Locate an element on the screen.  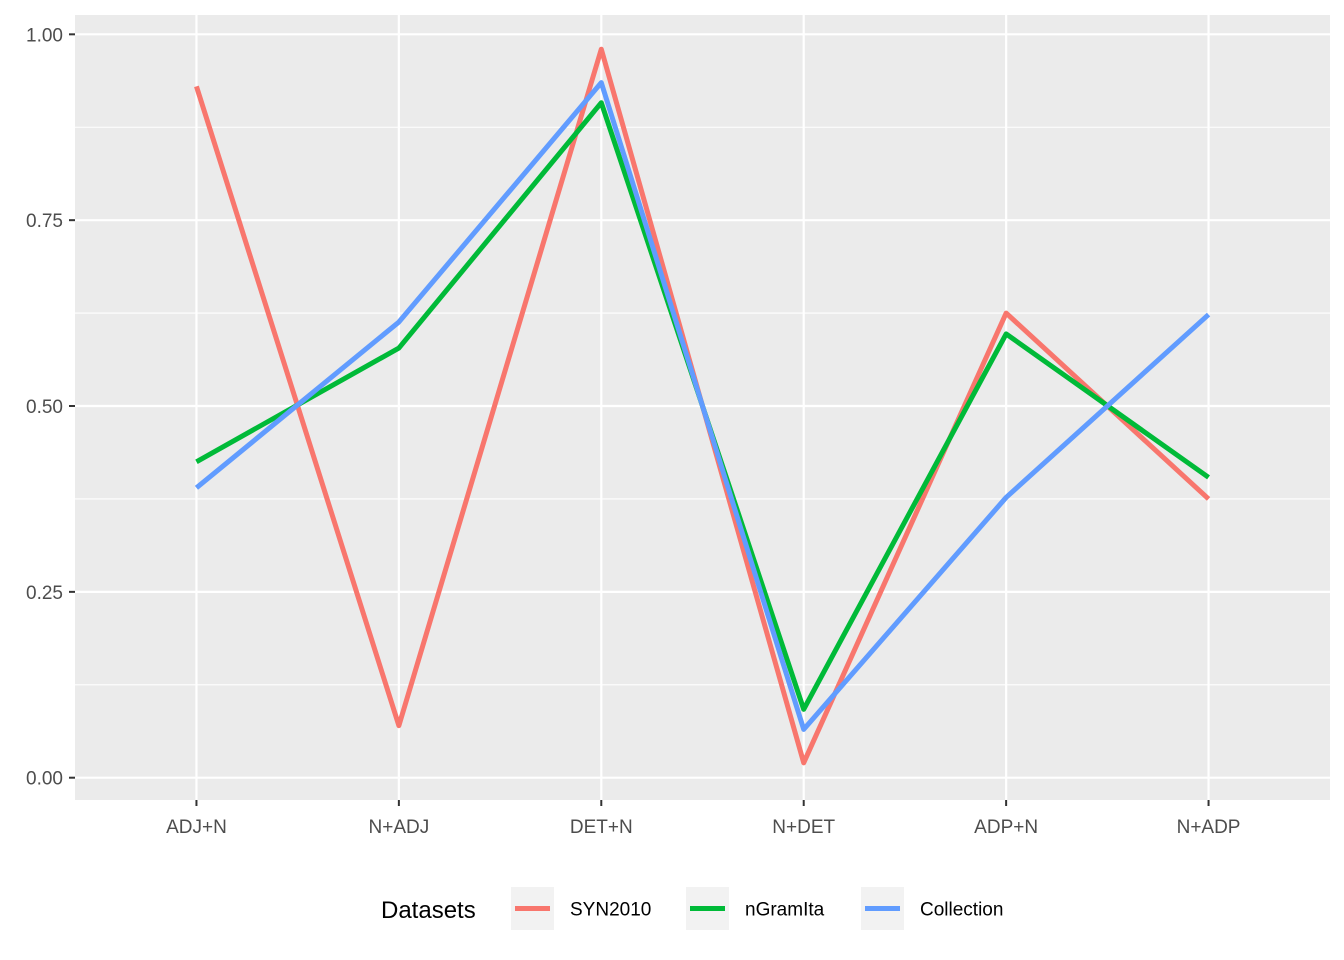
legend-title: Datasets is located at coordinates (428, 910).